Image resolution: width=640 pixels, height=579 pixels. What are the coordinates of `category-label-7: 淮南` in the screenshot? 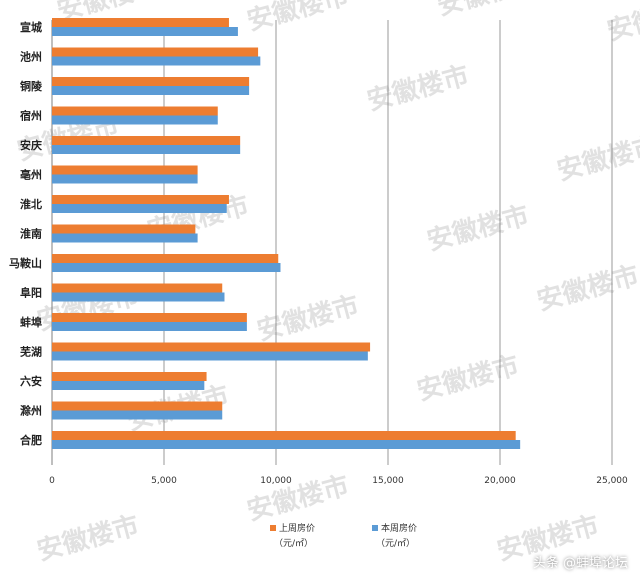 It's located at (31, 234).